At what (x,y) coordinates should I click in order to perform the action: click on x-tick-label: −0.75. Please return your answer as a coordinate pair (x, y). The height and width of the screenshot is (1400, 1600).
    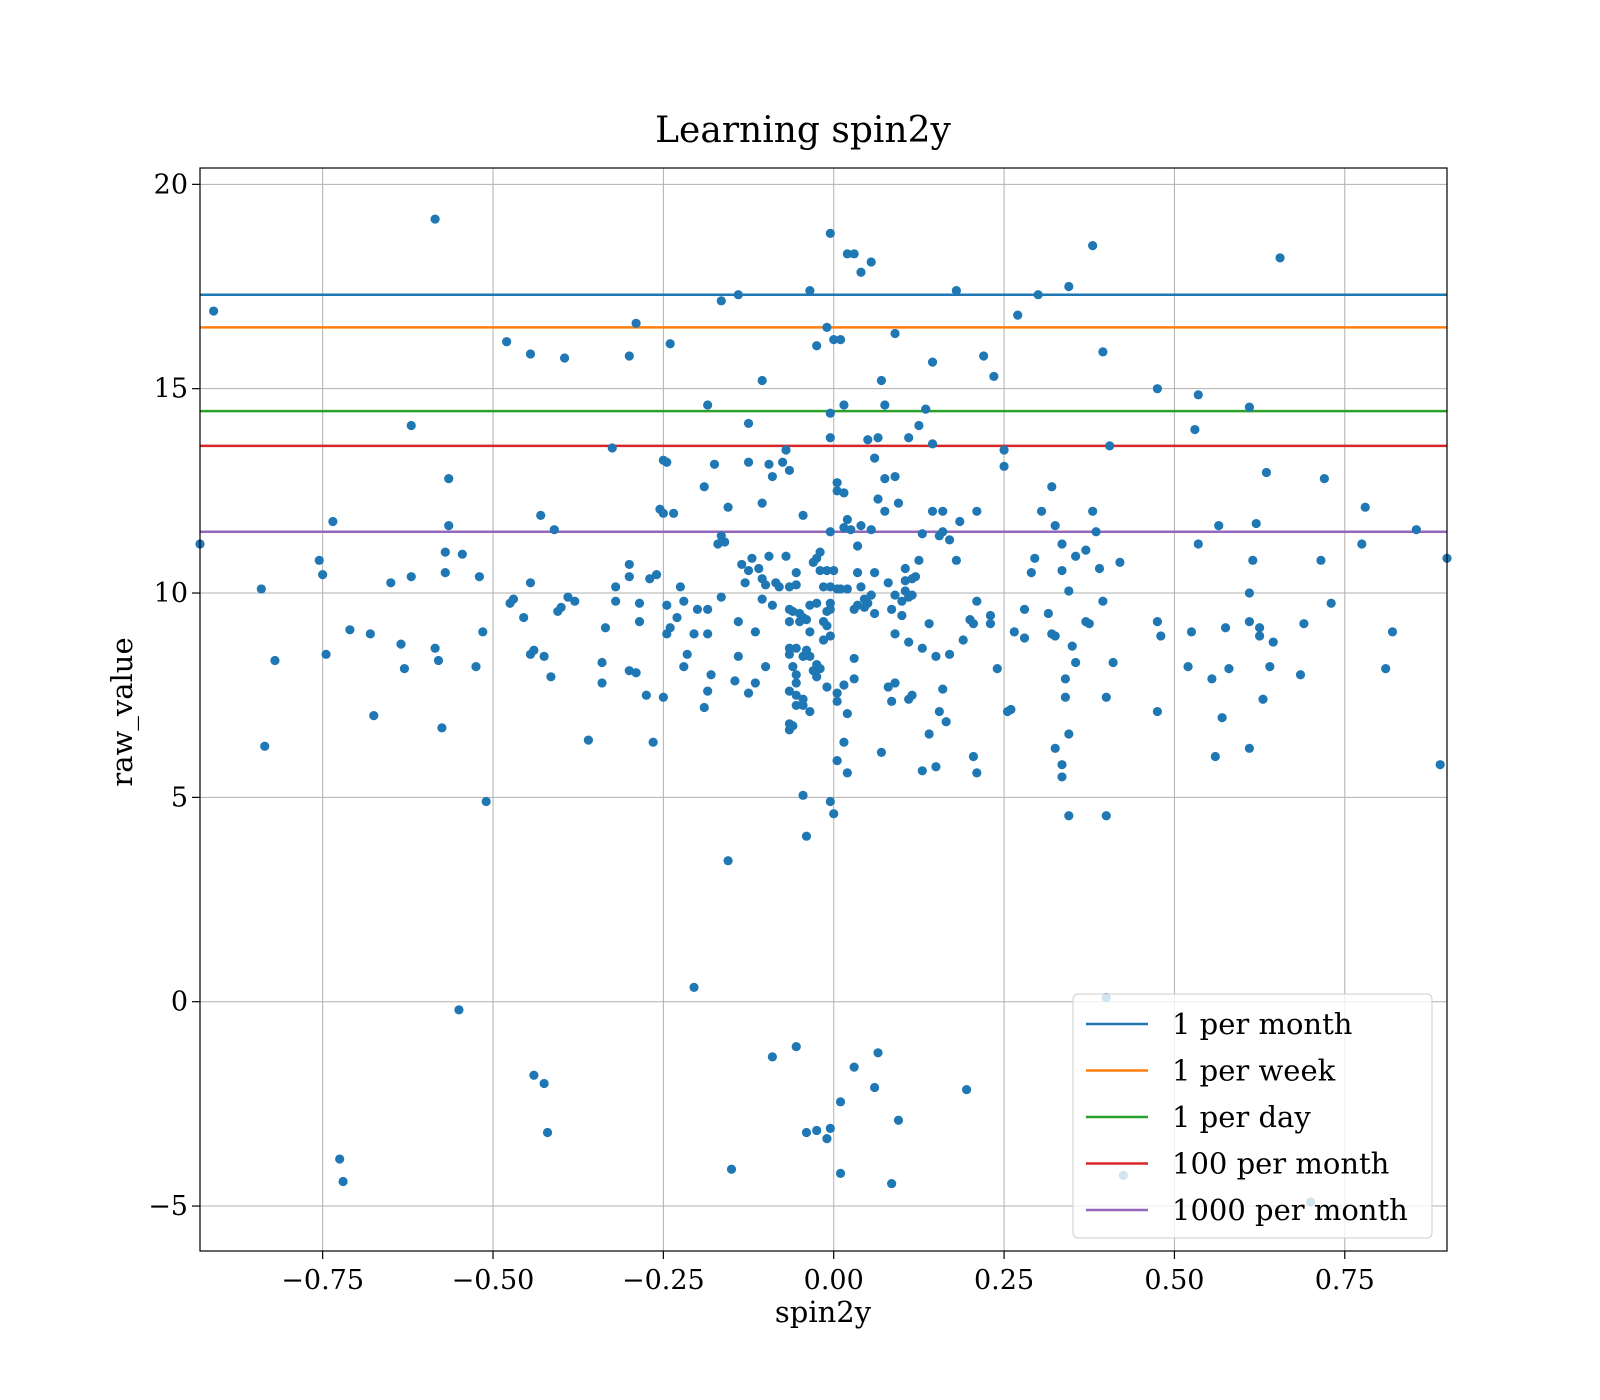
    Looking at the image, I should click on (322, 1280).